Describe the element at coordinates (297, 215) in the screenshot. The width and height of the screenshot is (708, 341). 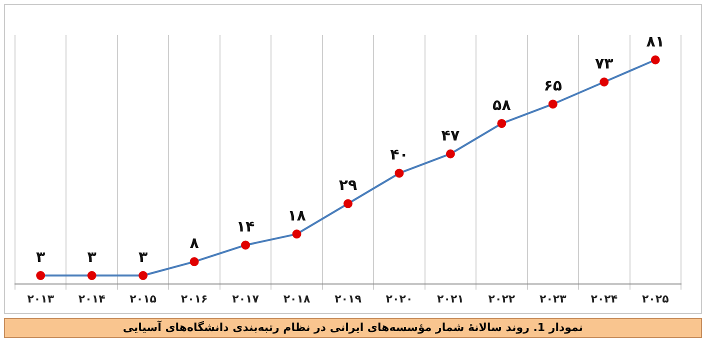
I see `data-label: ۱۸` at that location.